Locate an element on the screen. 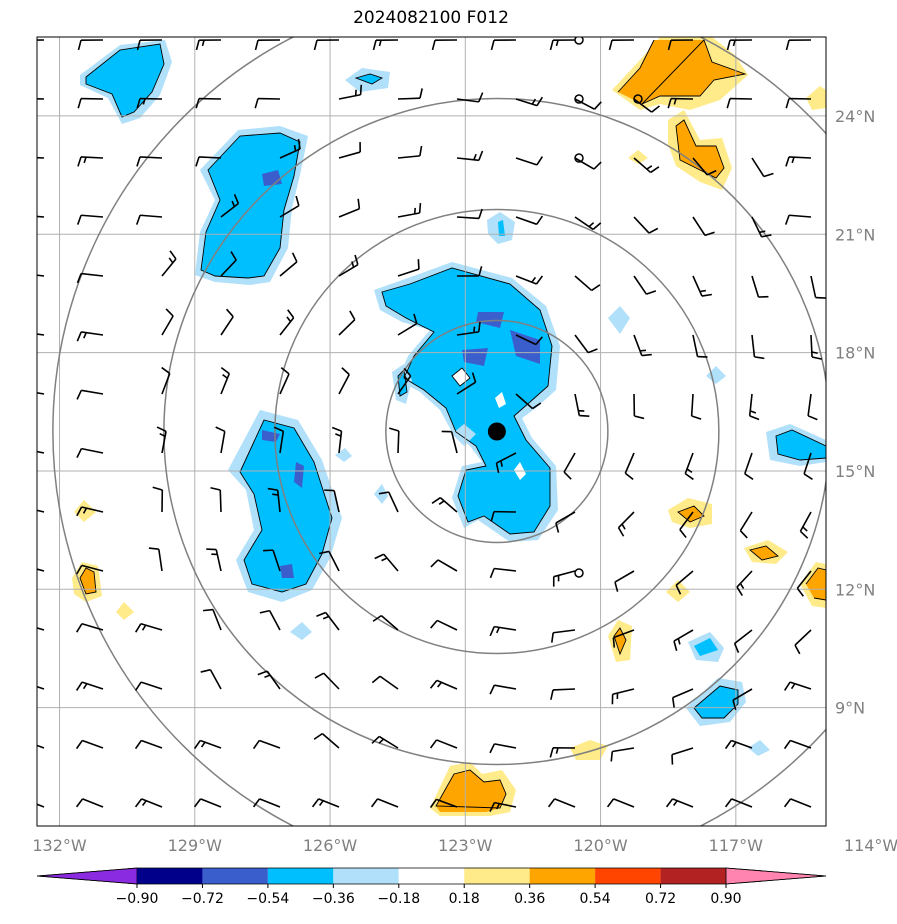 The image size is (897, 924). colorbar-label: 0.36 is located at coordinates (529, 899).